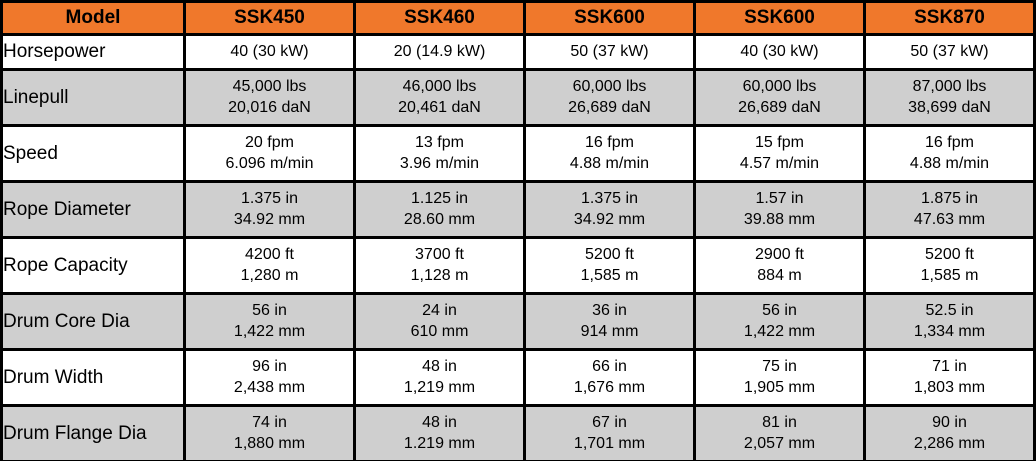  I want to click on spec-value-line: 90 in, so click(949, 423).